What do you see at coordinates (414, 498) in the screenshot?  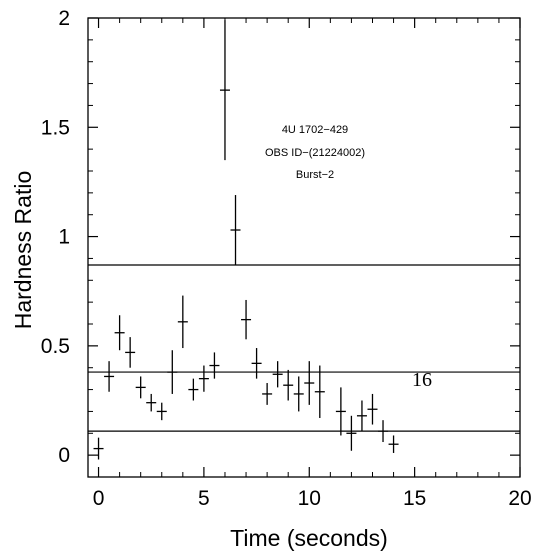 I see `x-tick-label: 15` at bounding box center [414, 498].